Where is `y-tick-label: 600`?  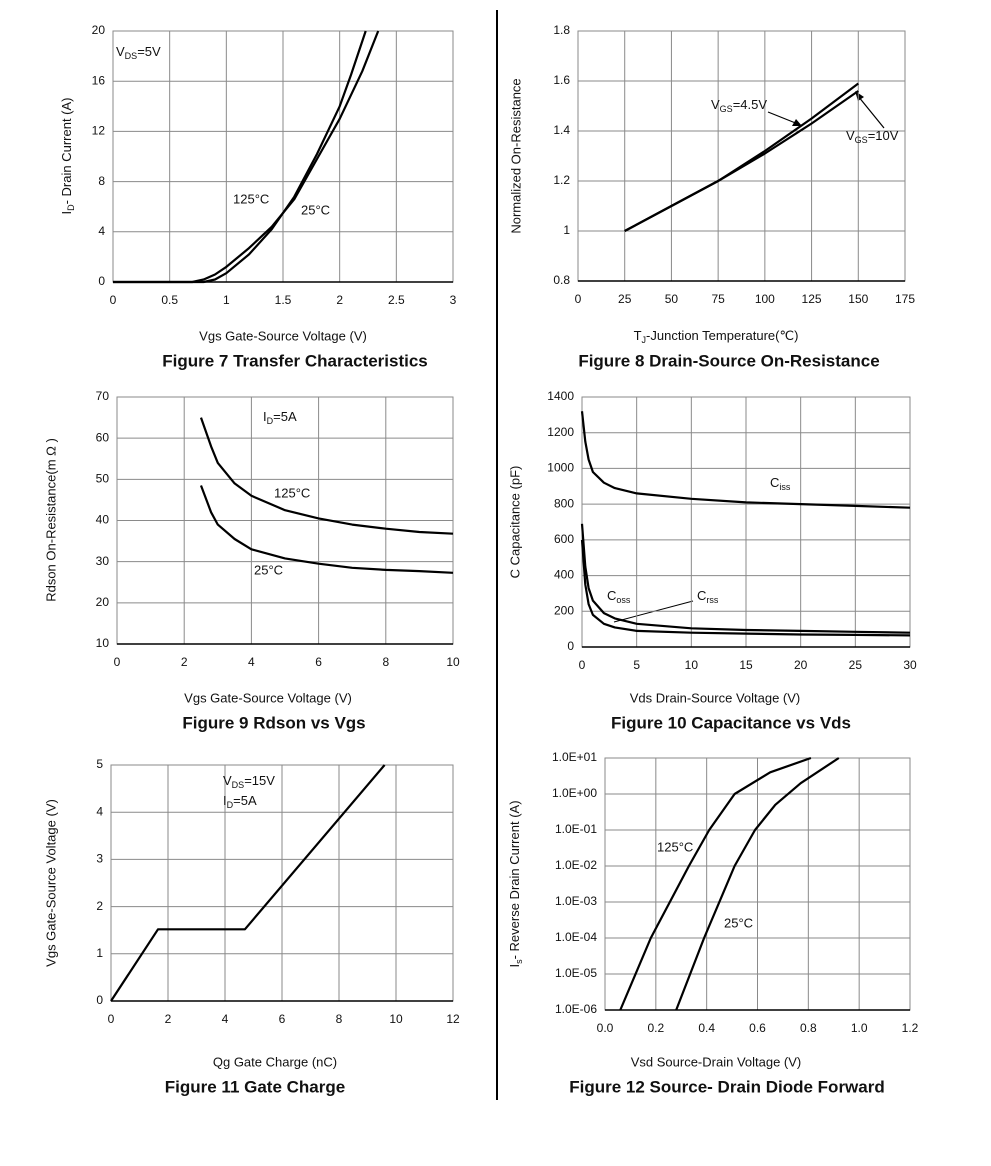 y-tick-label: 600 is located at coordinates (564, 539).